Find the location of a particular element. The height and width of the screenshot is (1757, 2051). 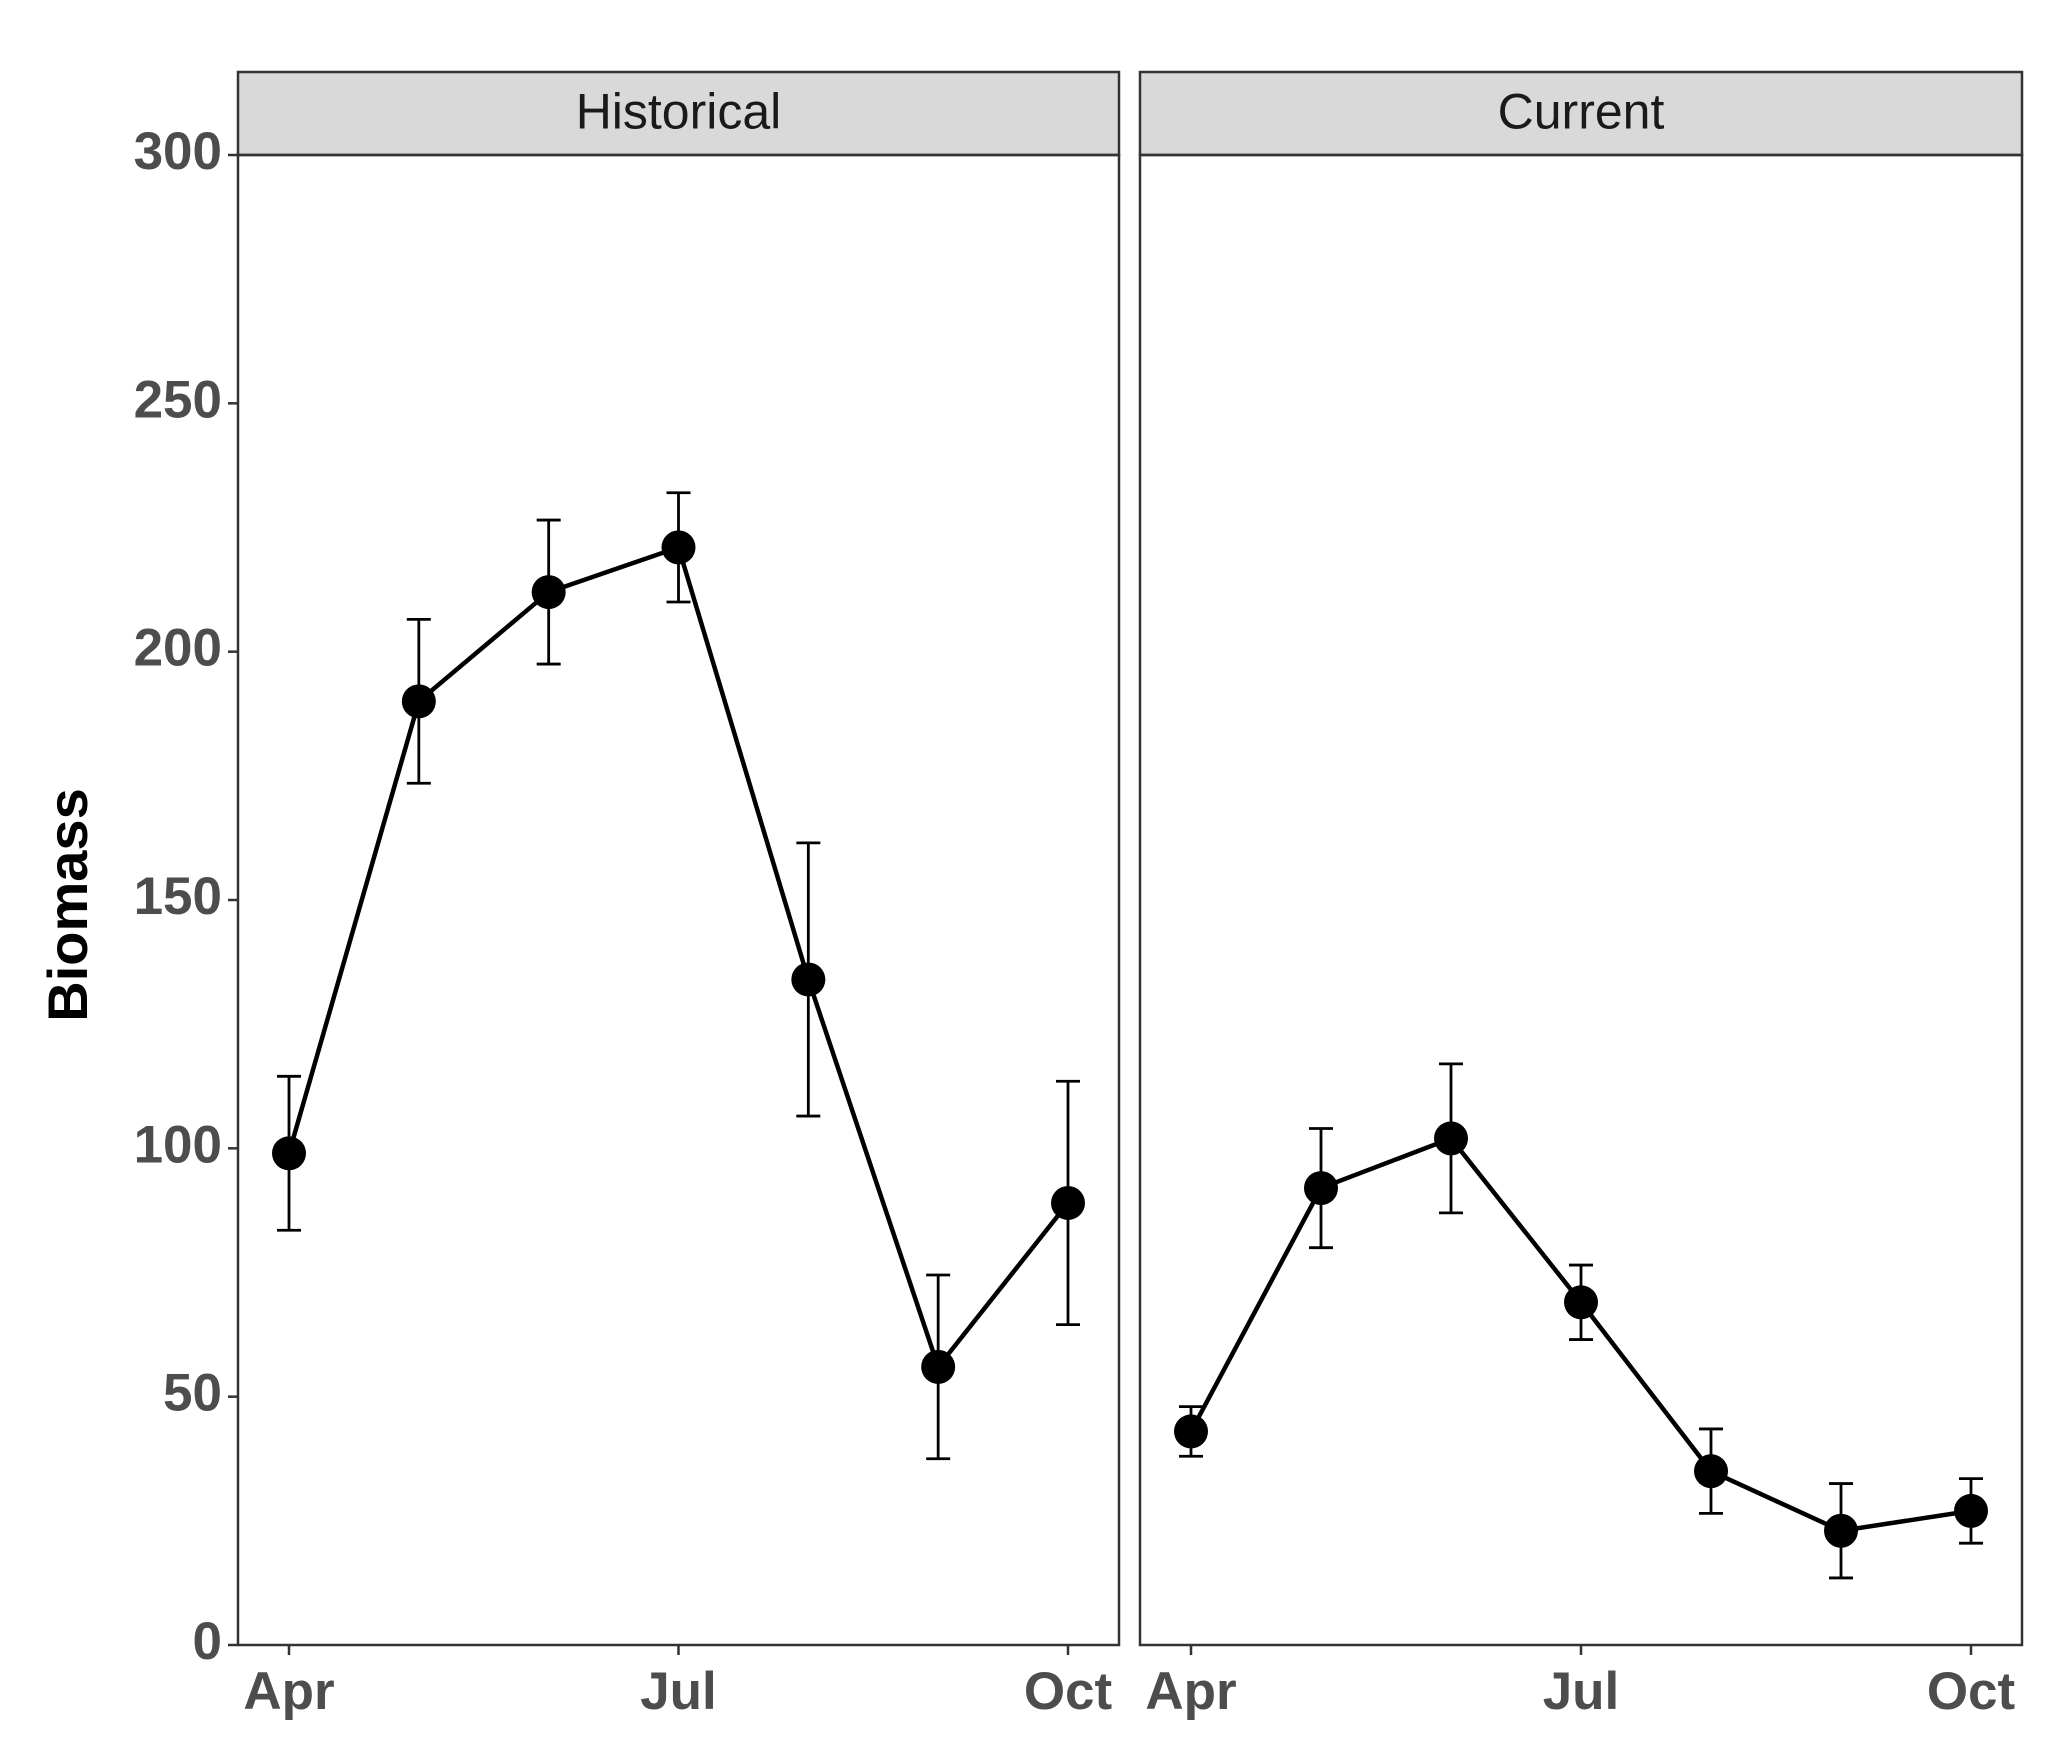

facet-title: Historical is located at coordinates (679, 112).